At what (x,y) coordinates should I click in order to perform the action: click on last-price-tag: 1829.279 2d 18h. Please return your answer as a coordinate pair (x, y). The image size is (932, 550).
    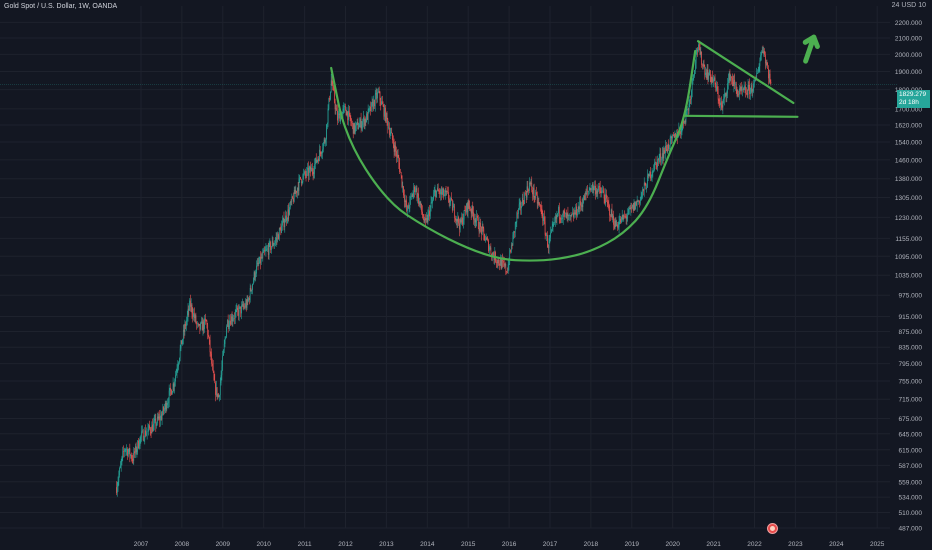
    Looking at the image, I should click on (913, 99).